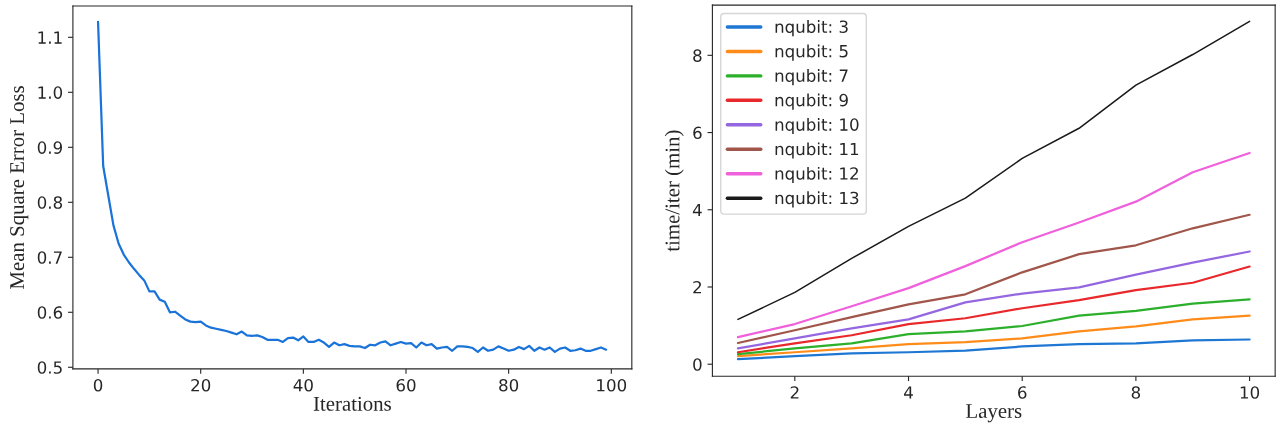  Describe the element at coordinates (98, 385) in the screenshot. I see `x-tick-label: 0` at that location.